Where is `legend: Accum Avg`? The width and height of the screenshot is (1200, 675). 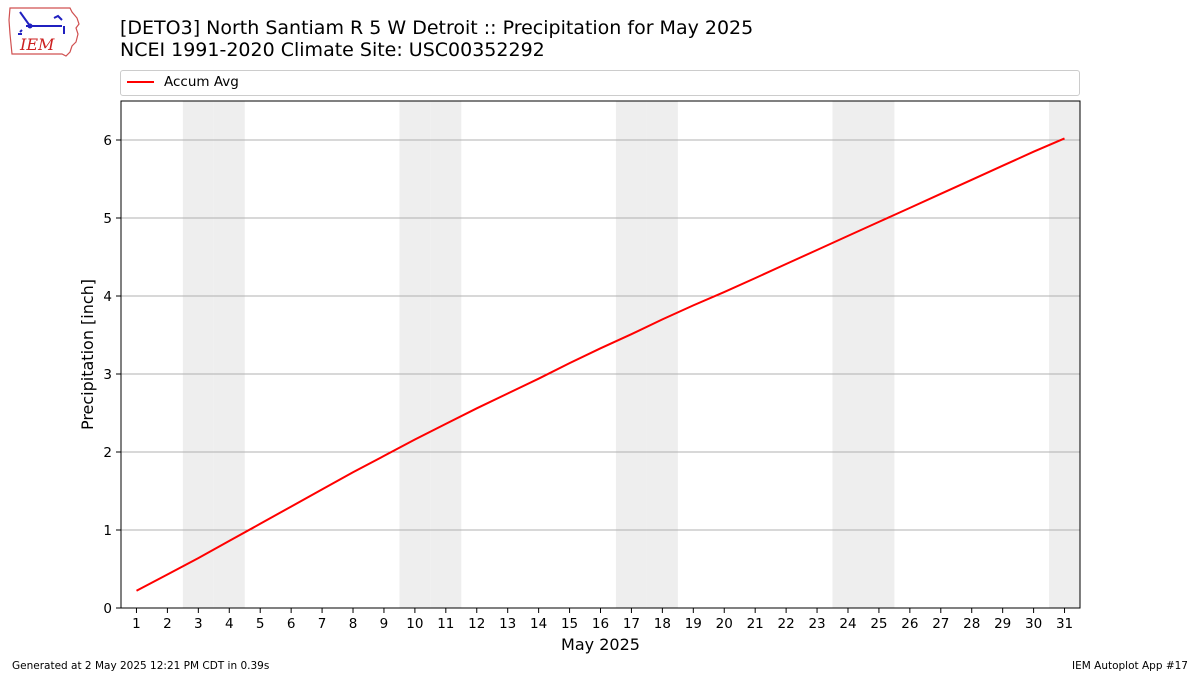
legend: Accum Avg is located at coordinates (600, 83).